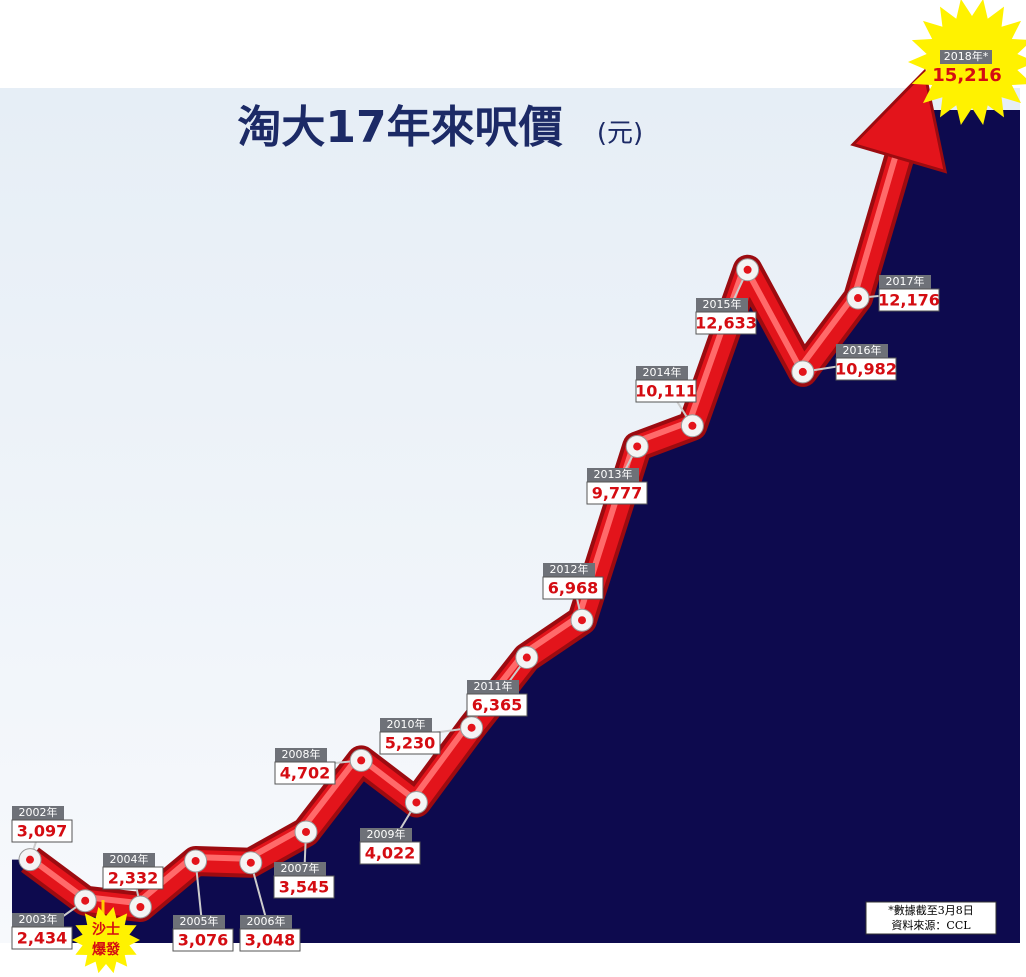 The width and height of the screenshot is (1026, 977). I want to click on value-label: 10,111, so click(666, 391).